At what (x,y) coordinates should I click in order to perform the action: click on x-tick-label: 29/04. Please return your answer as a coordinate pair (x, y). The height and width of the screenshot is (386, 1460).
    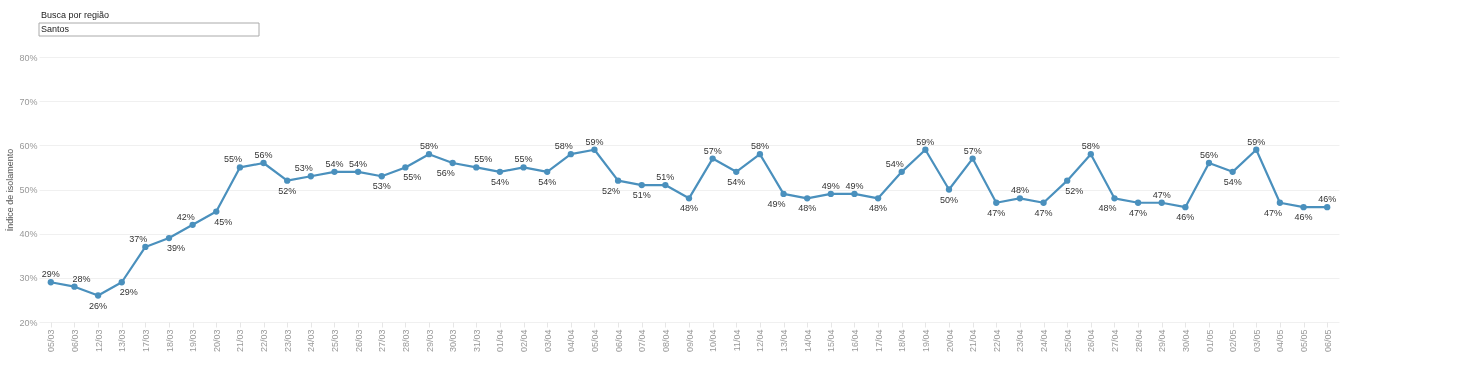
    Looking at the image, I should click on (1162, 341).